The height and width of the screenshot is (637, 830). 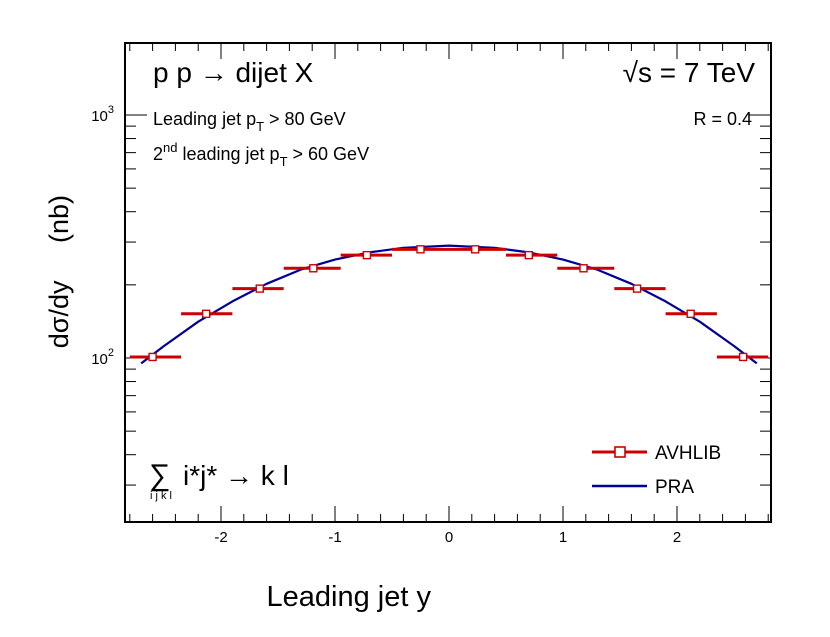 I want to click on pra-curve, so click(x=449, y=304).